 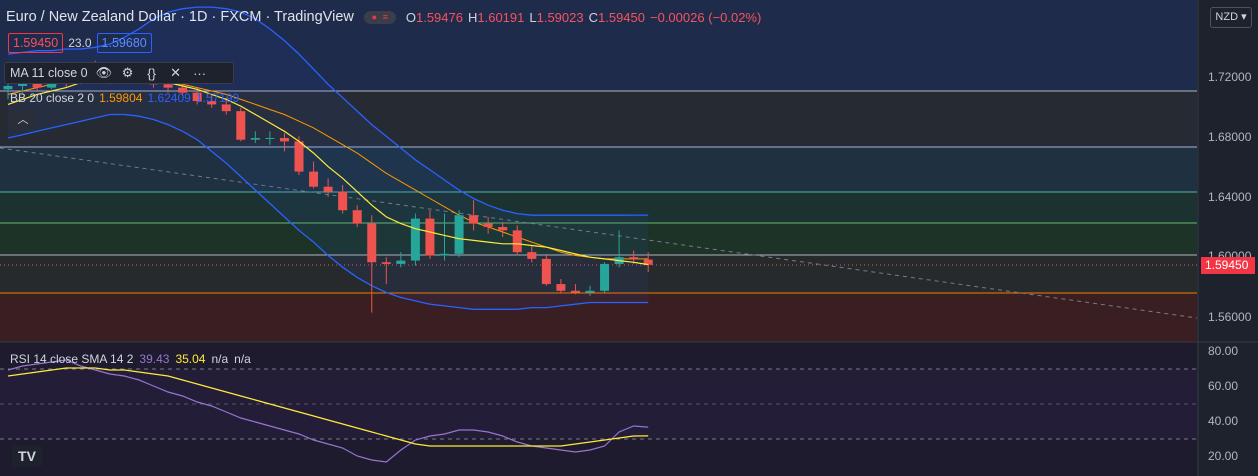 I want to click on rsi-na-1: n/a, so click(x=220, y=359).